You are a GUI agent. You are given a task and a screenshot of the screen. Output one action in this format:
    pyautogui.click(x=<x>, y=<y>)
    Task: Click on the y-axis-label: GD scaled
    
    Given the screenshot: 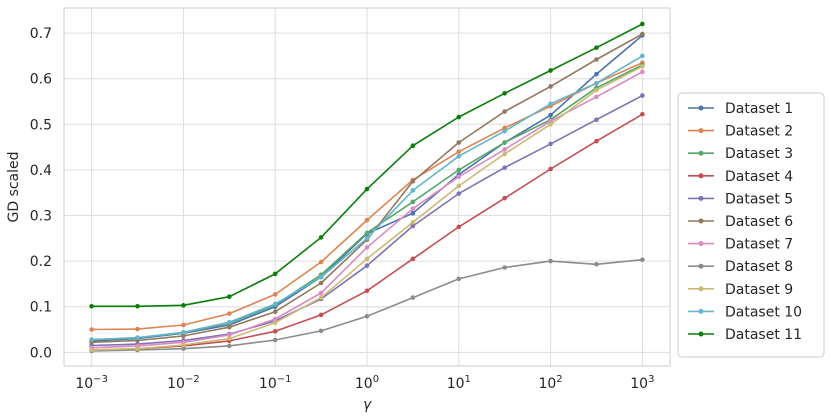 What is the action you would take?
    pyautogui.click(x=14, y=186)
    